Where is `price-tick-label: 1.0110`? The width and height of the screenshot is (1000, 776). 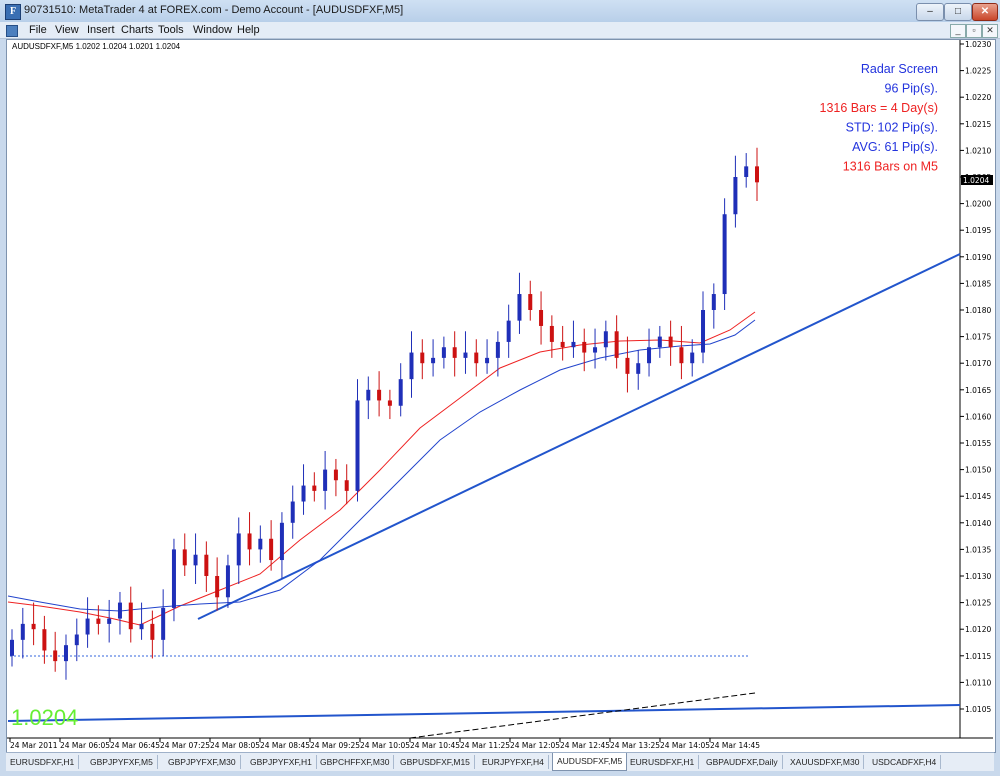
price-tick-label: 1.0110 is located at coordinates (978, 682).